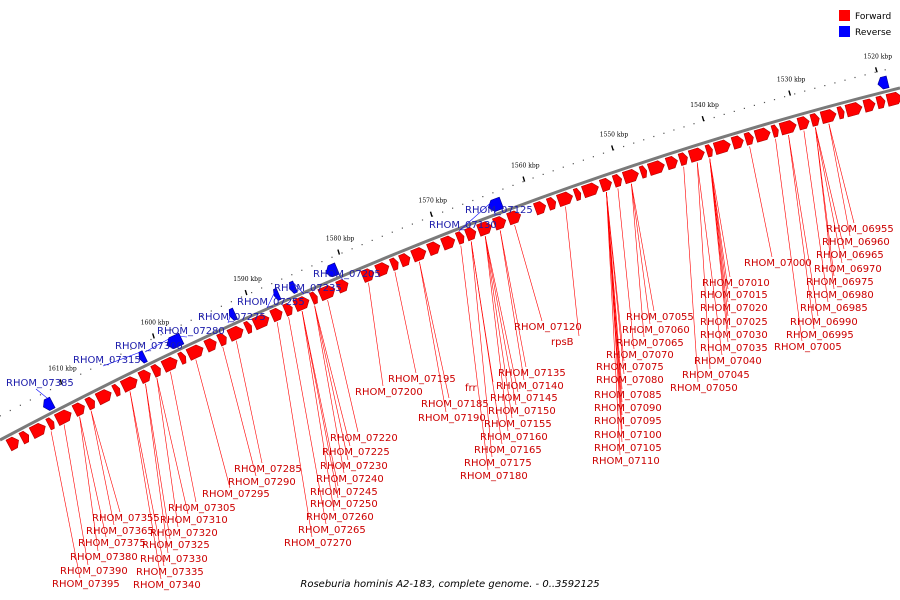  I want to click on forward-gene-label: RHOM_07320, so click(184, 533).